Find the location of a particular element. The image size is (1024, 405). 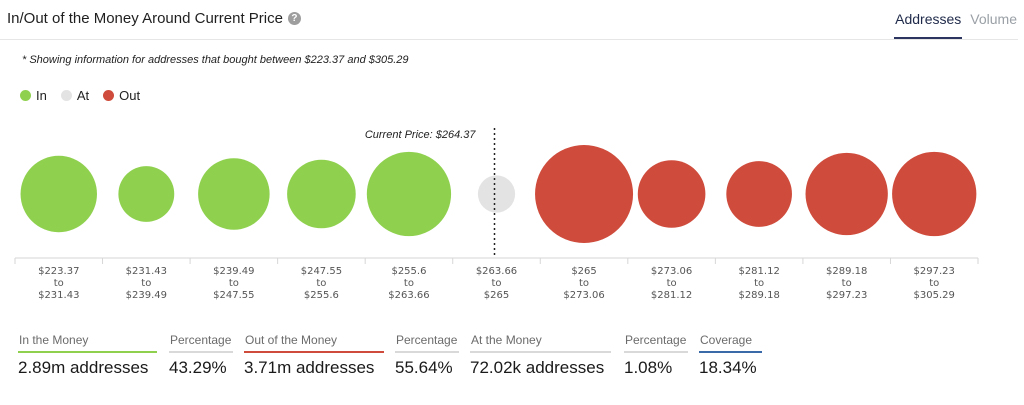

stat-at-the-money: At the Money 72.02k addresses is located at coordinates (540, 355).